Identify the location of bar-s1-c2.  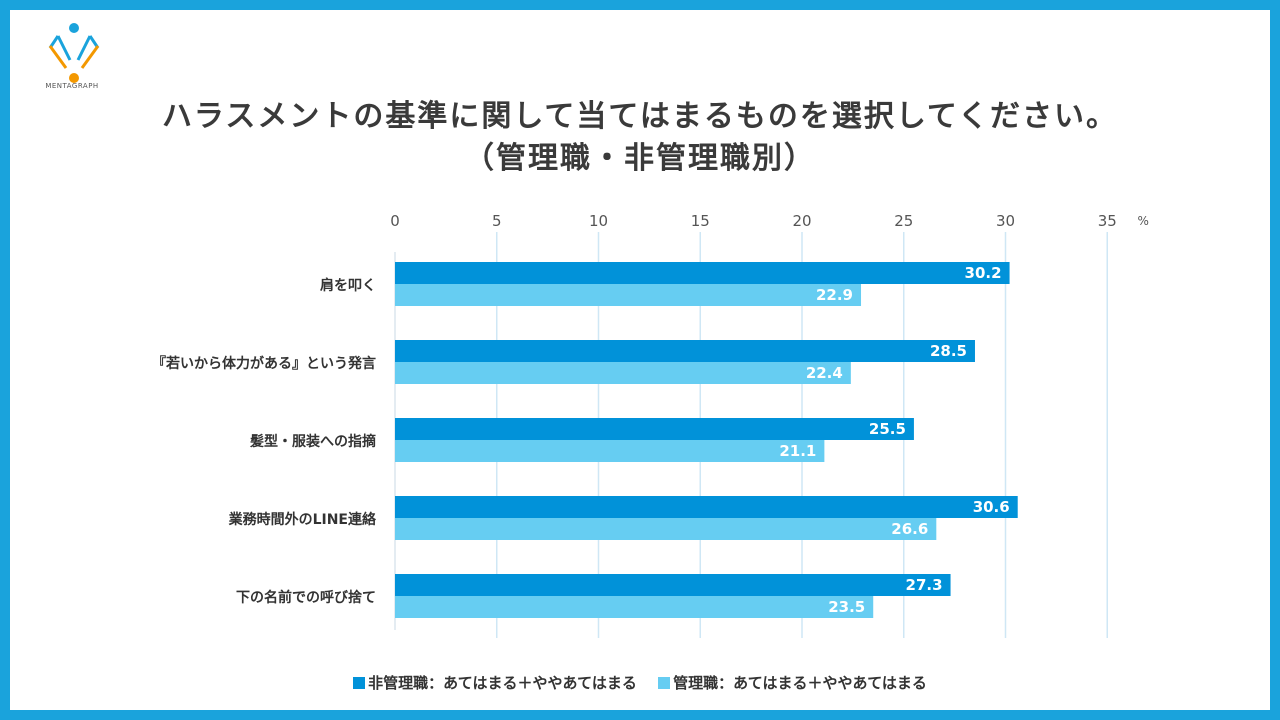
(610, 451).